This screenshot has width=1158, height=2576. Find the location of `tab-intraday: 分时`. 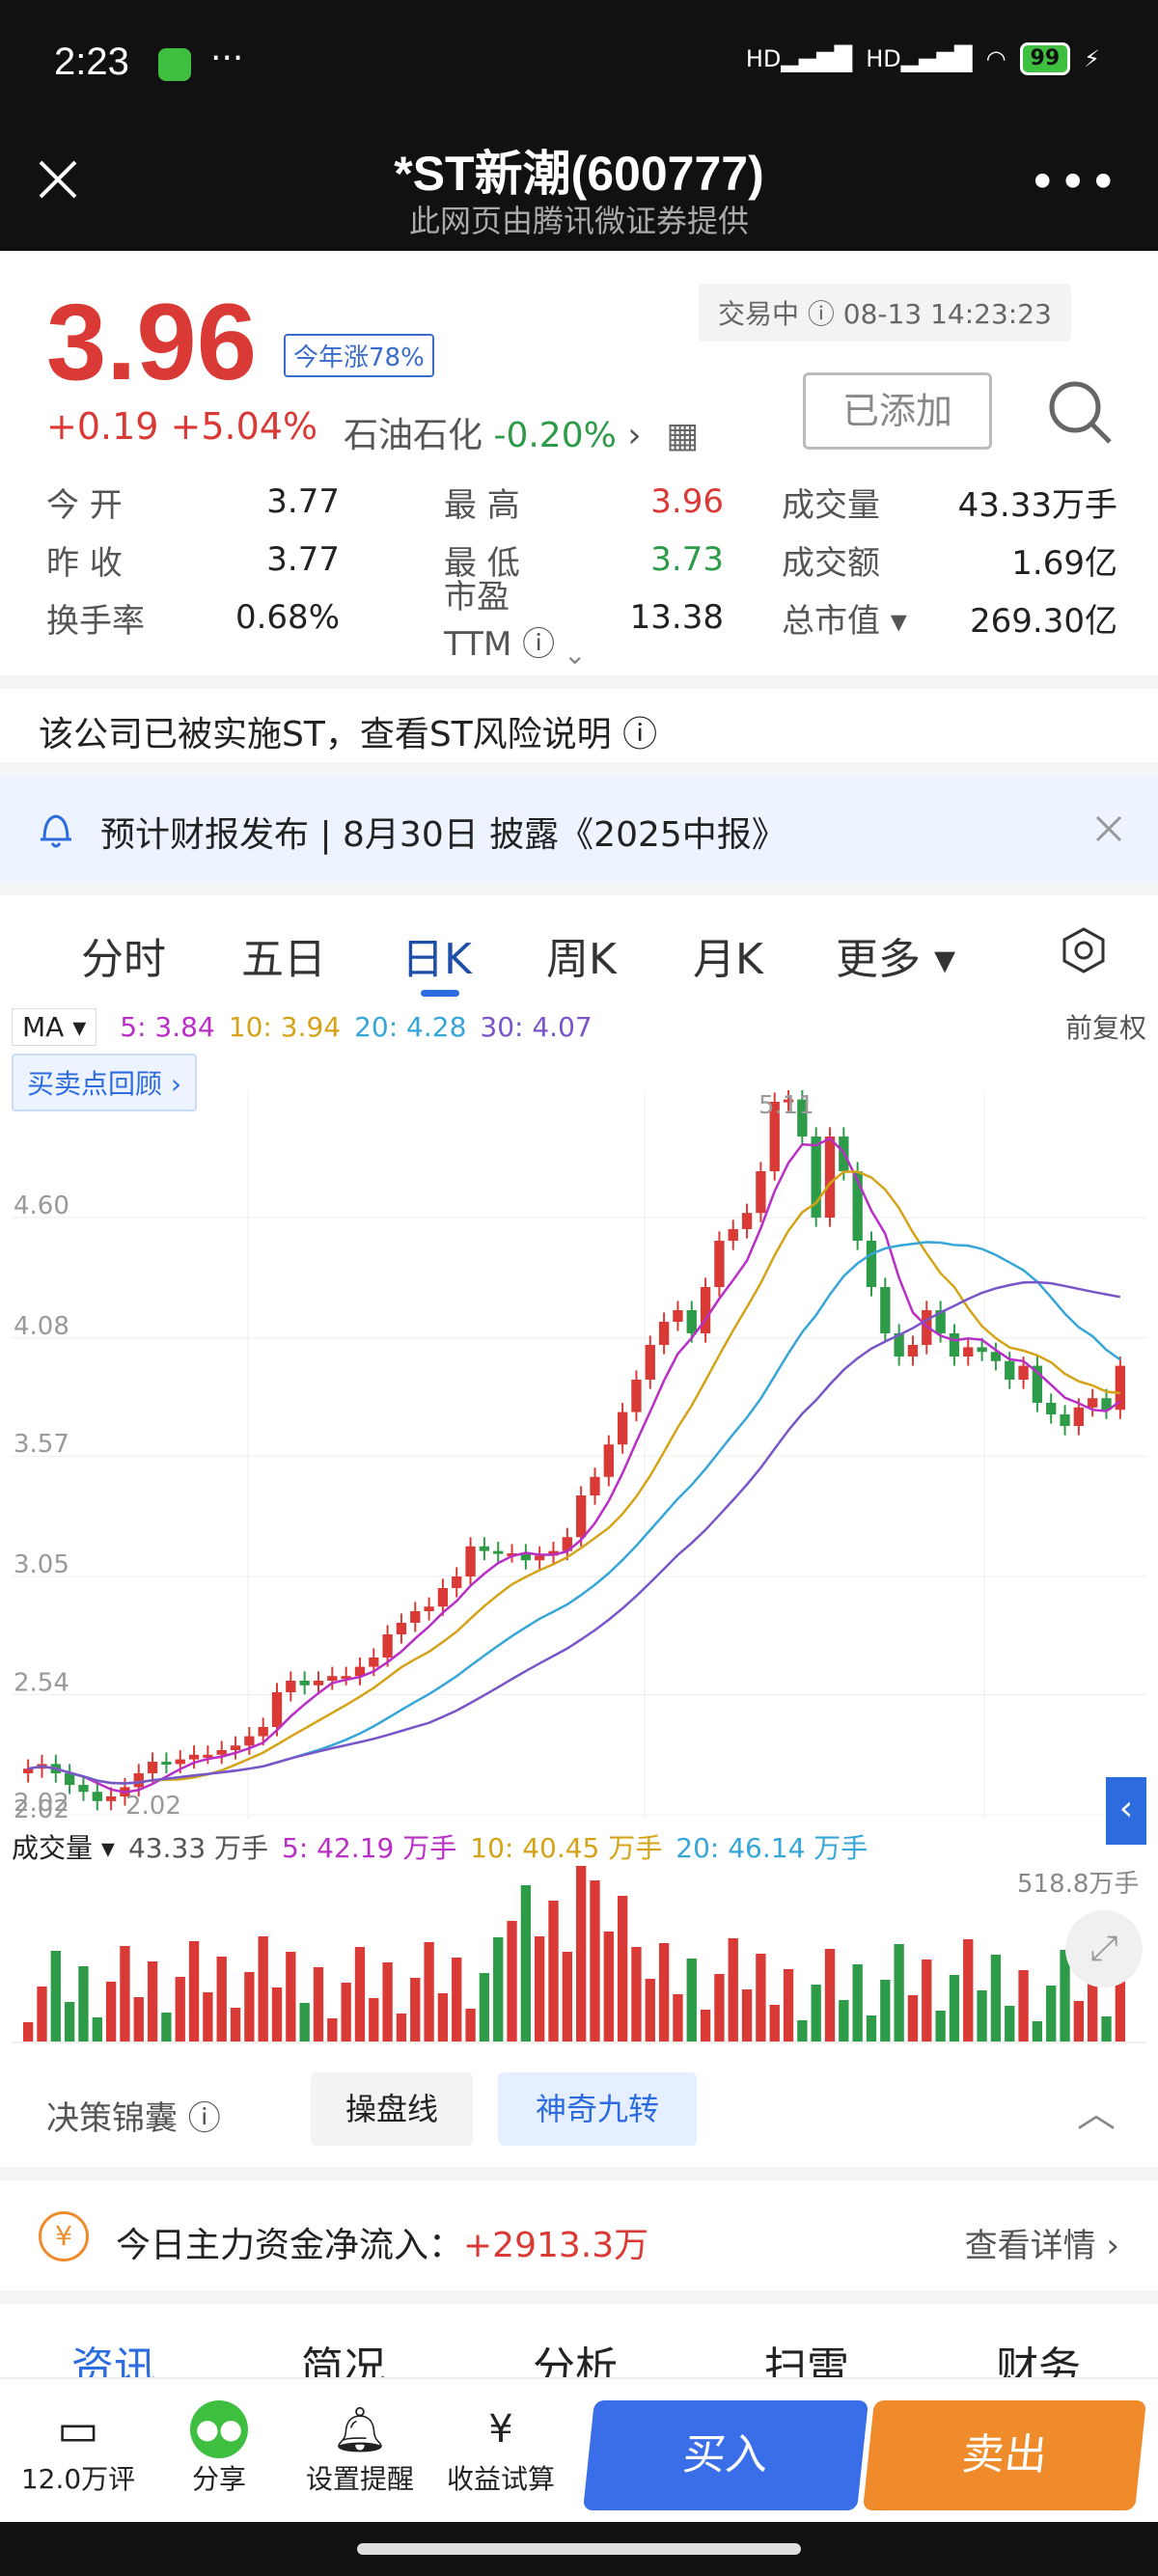

tab-intraday: 分时 is located at coordinates (123, 960).